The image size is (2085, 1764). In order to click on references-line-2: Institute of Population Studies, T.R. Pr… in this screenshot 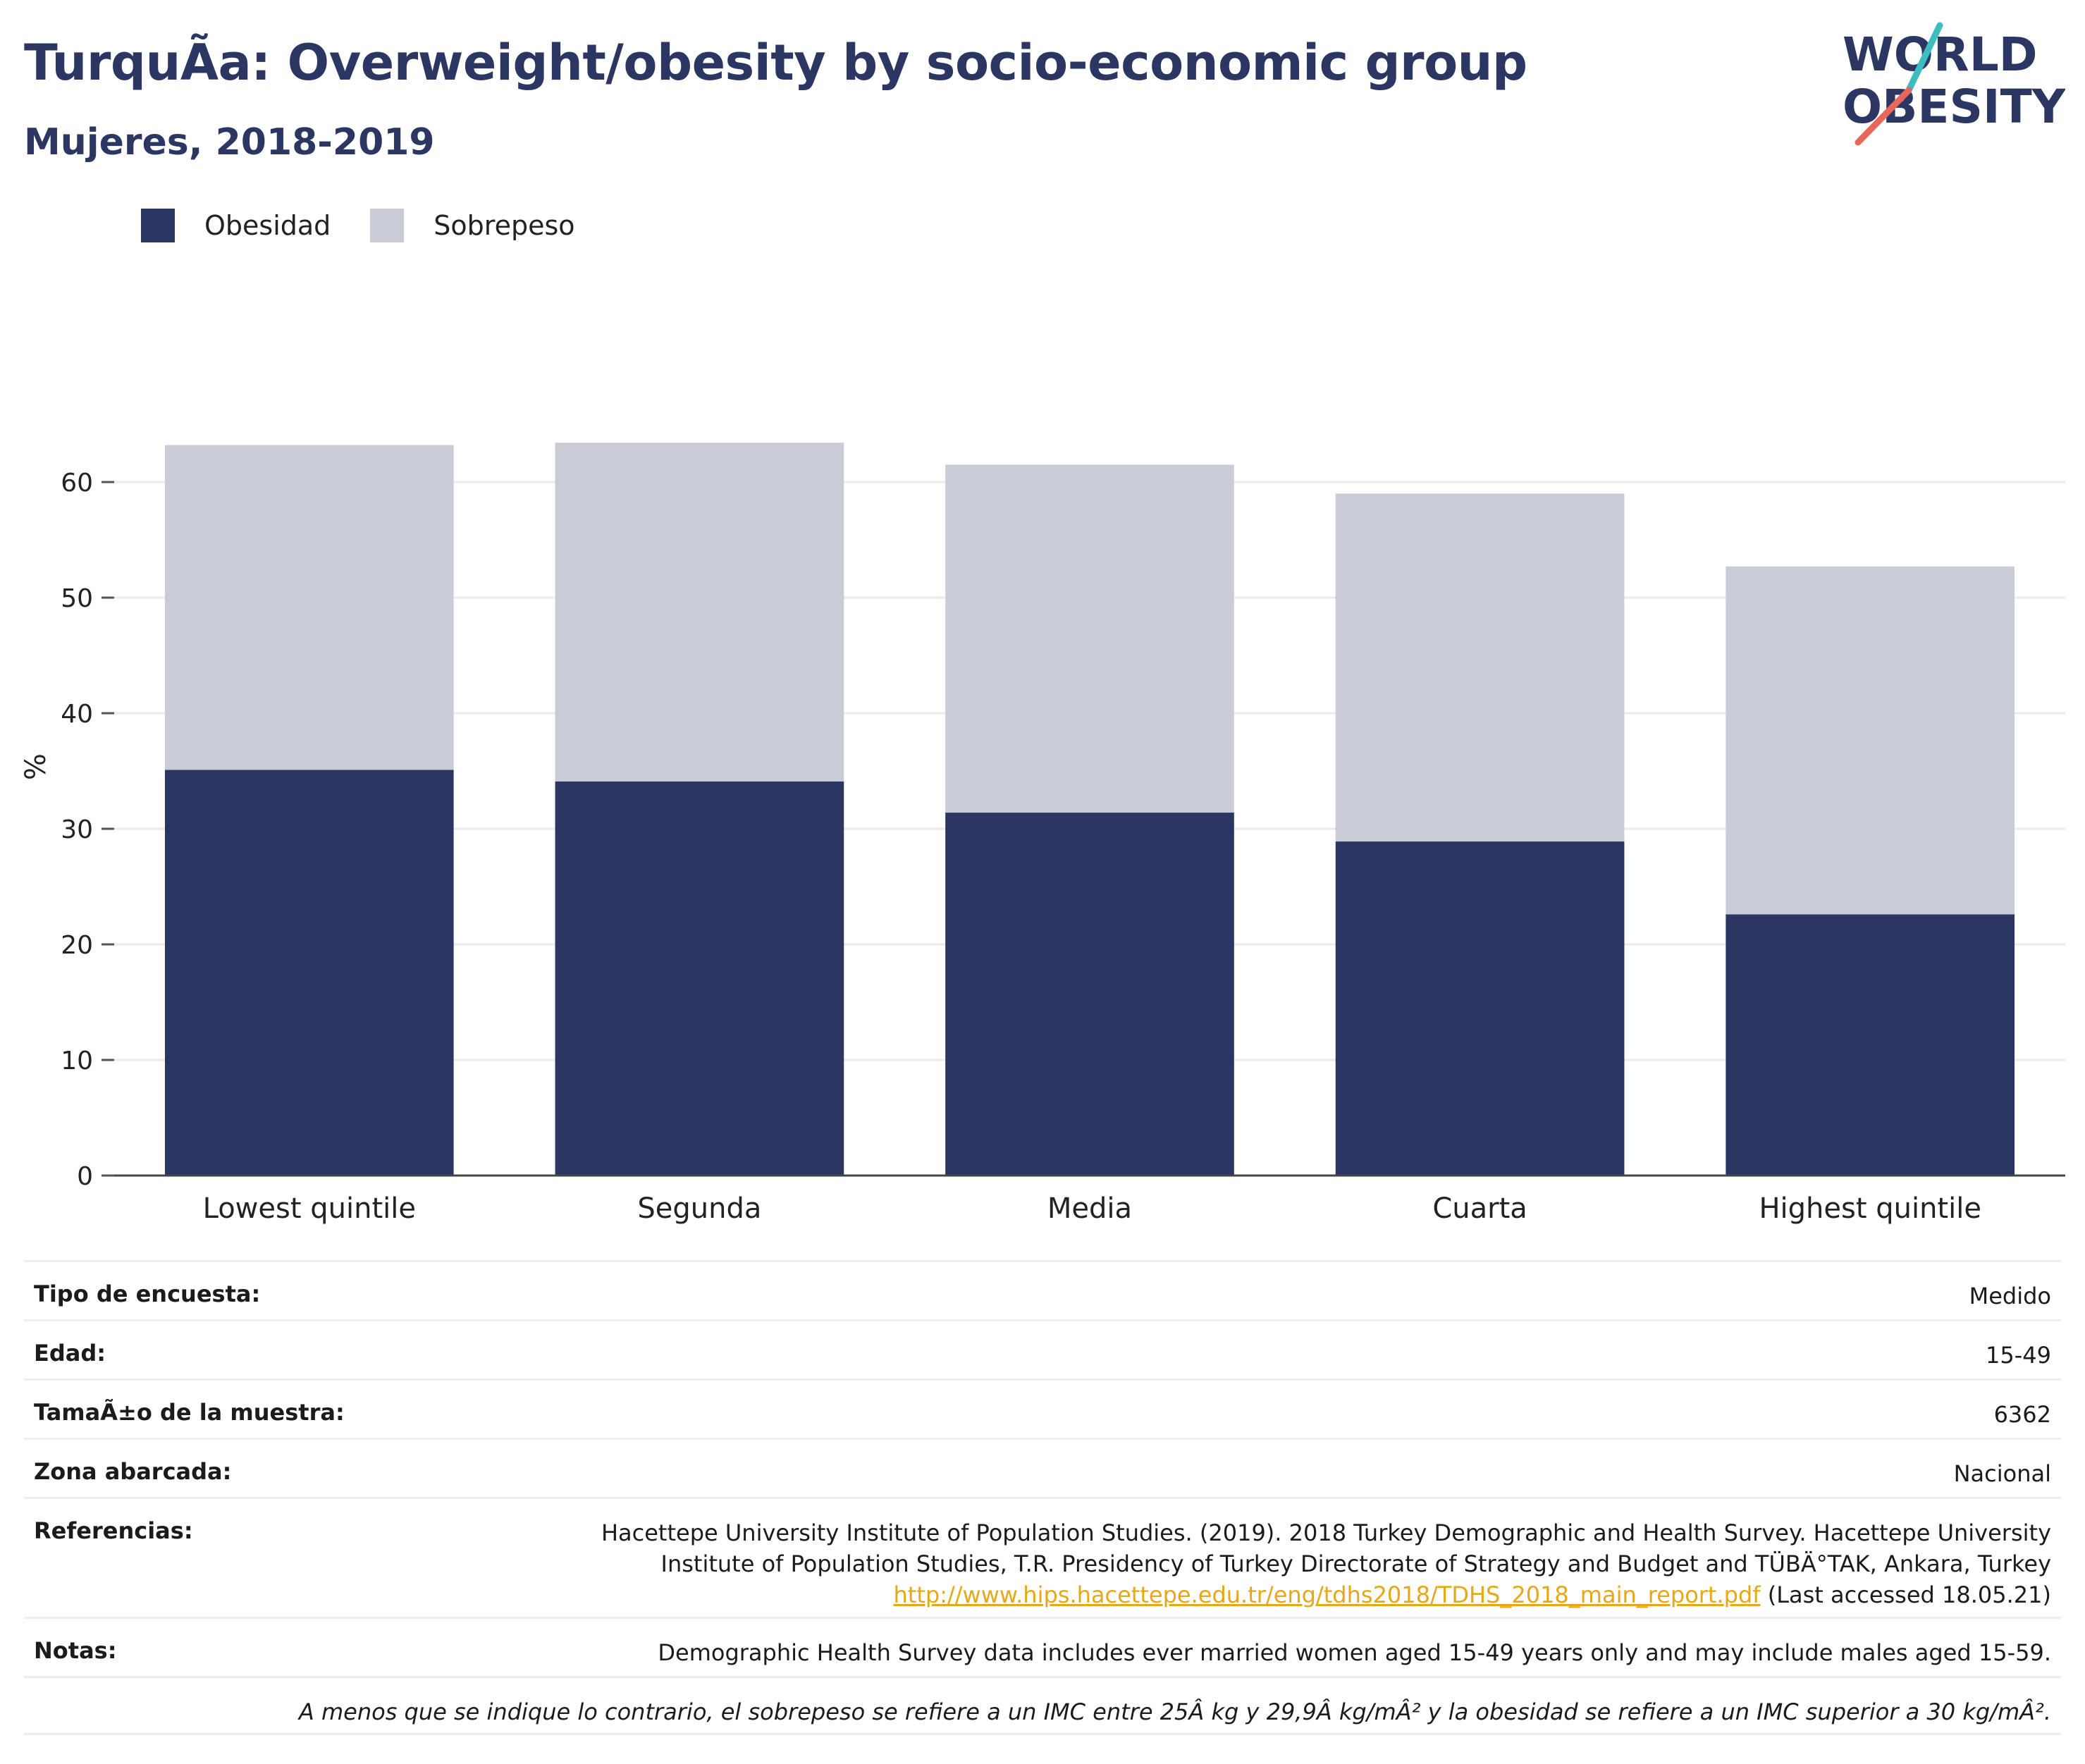, I will do `click(1356, 1563)`.